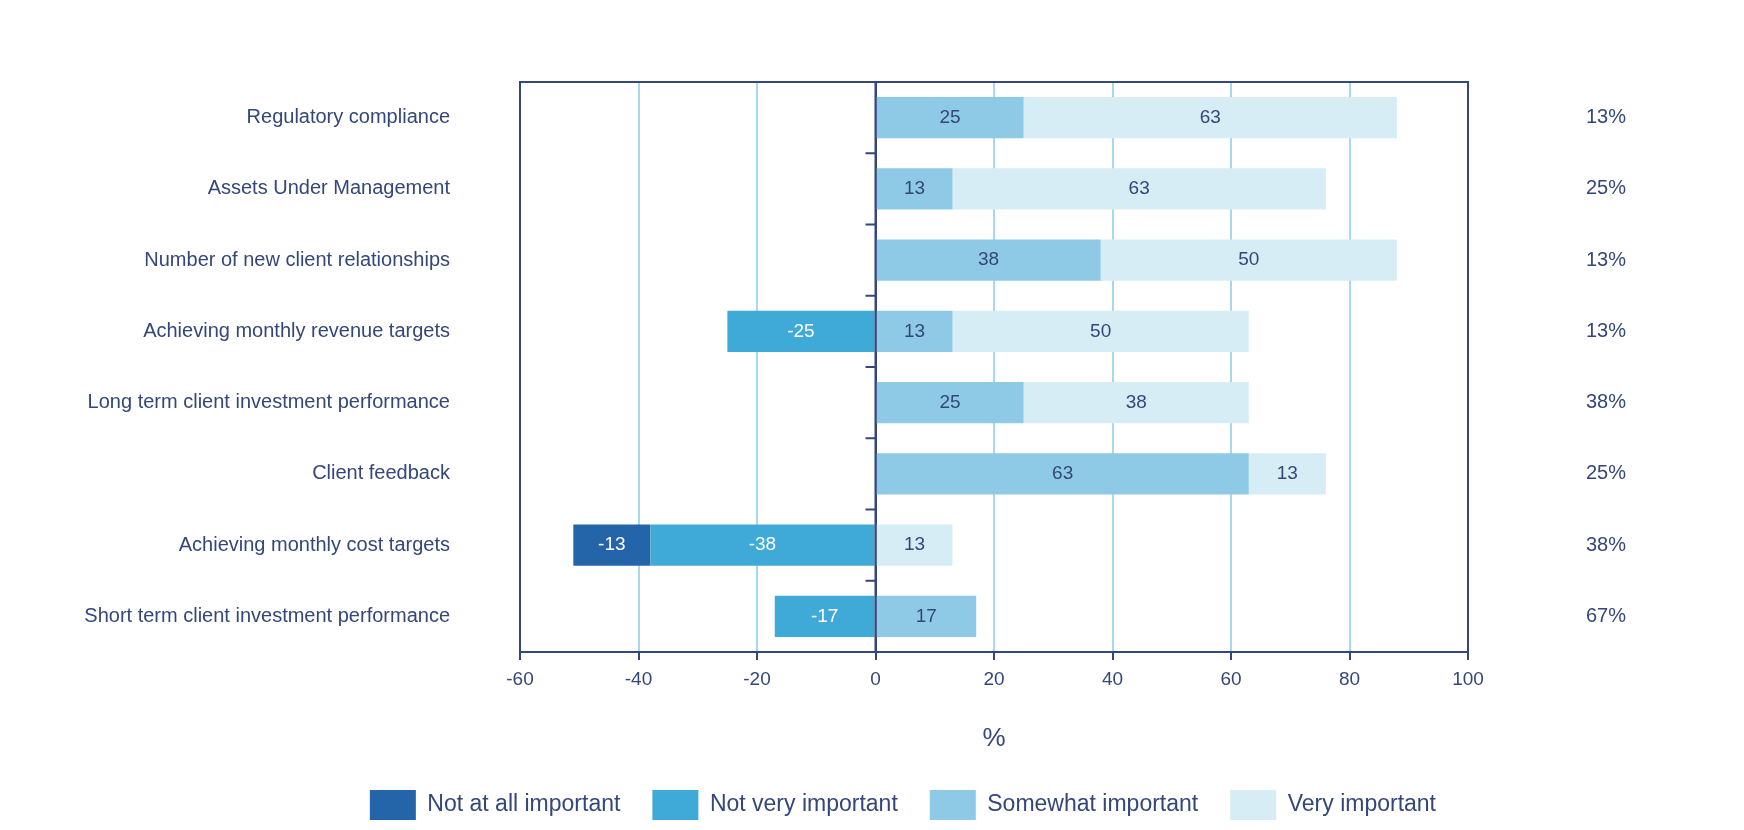 Image resolution: width=1744 pixels, height=830 pixels. Describe the element at coordinates (1468, 678) in the screenshot. I see `x-tick-label: 100` at that location.